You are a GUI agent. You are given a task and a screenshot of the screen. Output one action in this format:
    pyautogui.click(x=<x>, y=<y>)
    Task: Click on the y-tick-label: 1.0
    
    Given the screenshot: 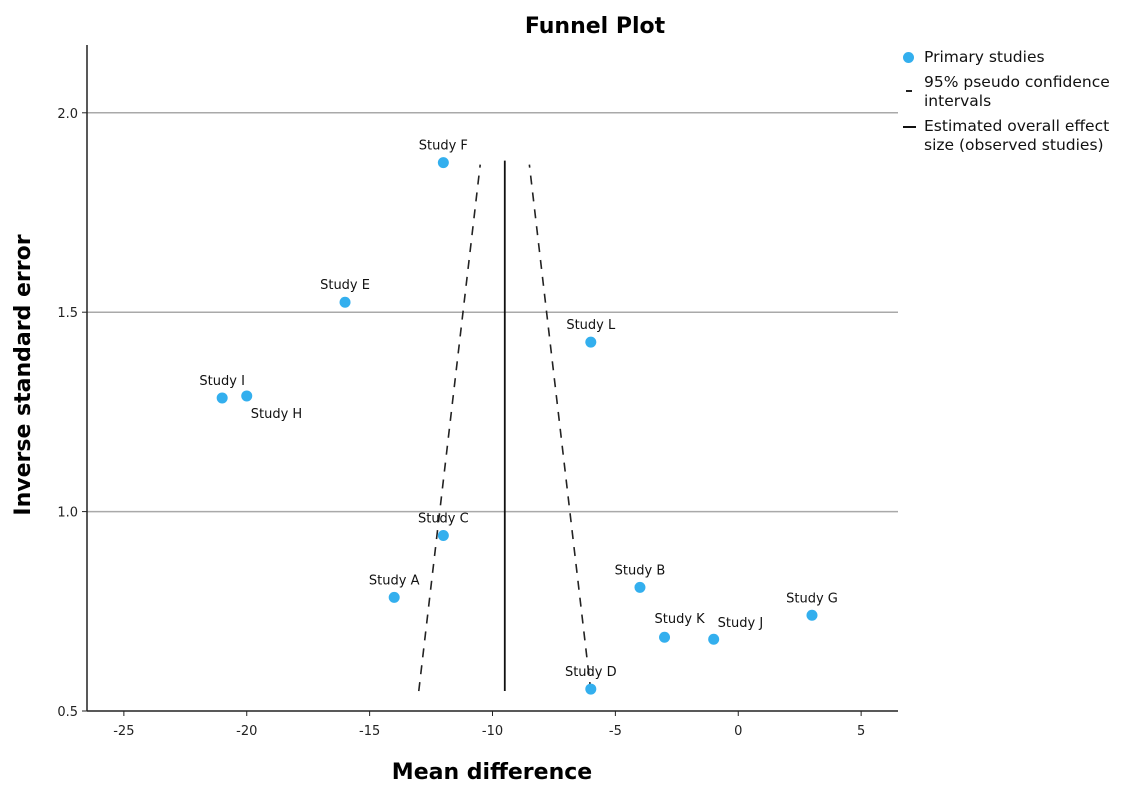 What is the action you would take?
    pyautogui.click(x=67, y=513)
    